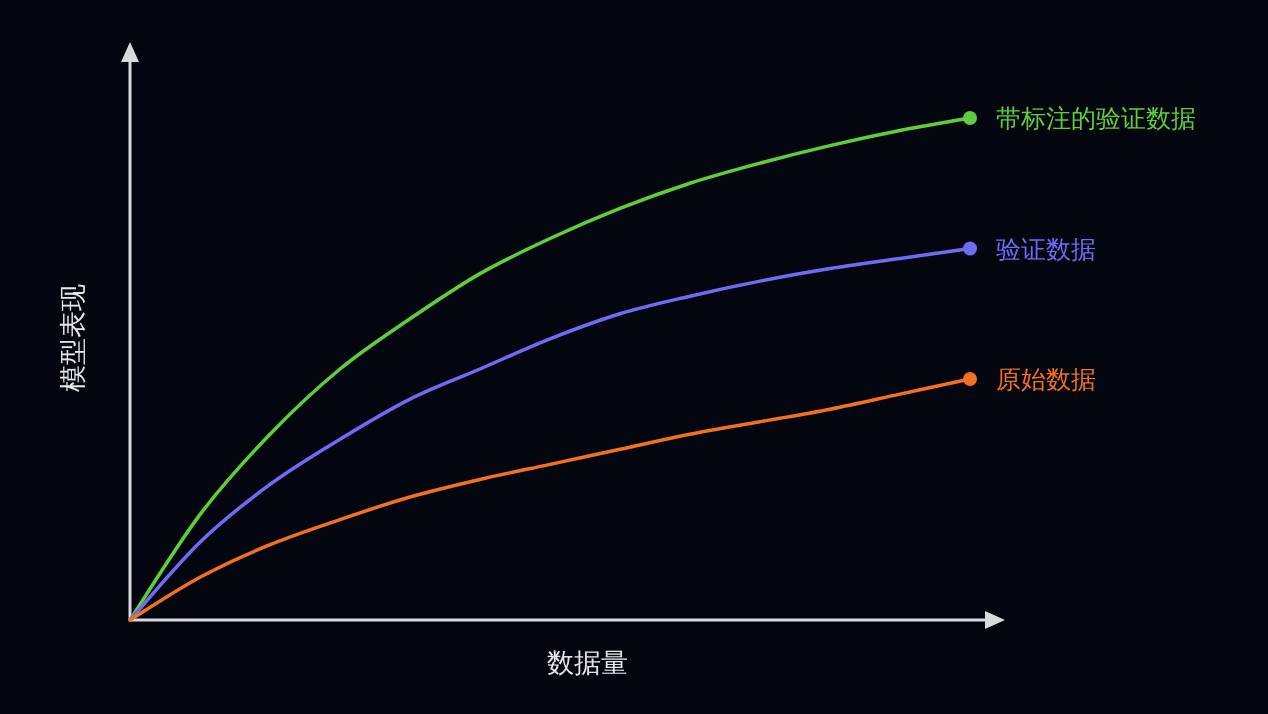  What do you see at coordinates (587, 662) in the screenshot?
I see `x-axis-title: 数据量` at bounding box center [587, 662].